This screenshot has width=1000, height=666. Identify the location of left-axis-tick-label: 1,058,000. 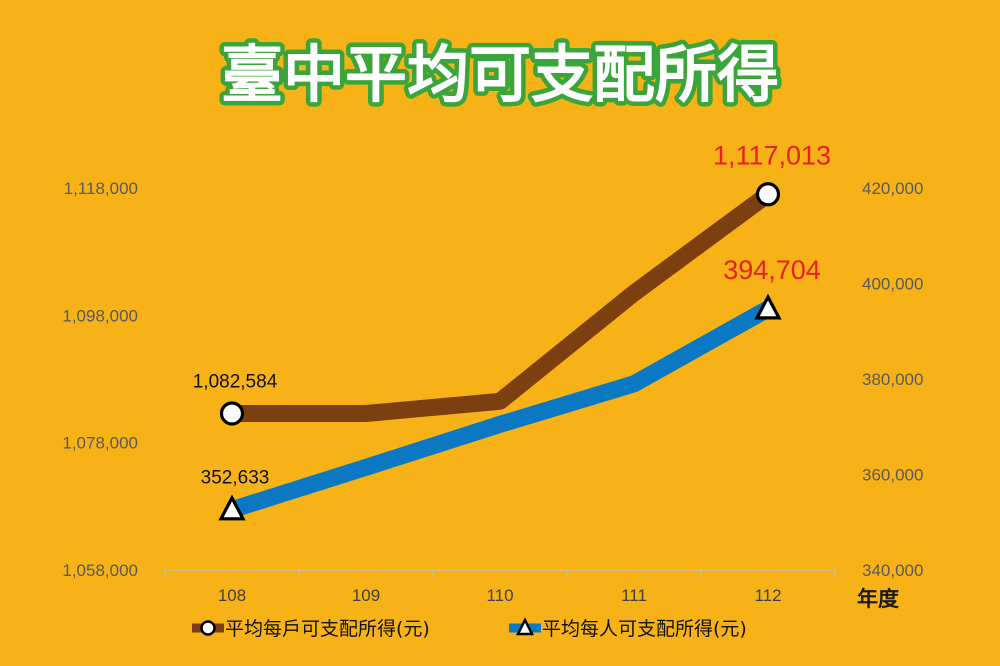
(100, 570).